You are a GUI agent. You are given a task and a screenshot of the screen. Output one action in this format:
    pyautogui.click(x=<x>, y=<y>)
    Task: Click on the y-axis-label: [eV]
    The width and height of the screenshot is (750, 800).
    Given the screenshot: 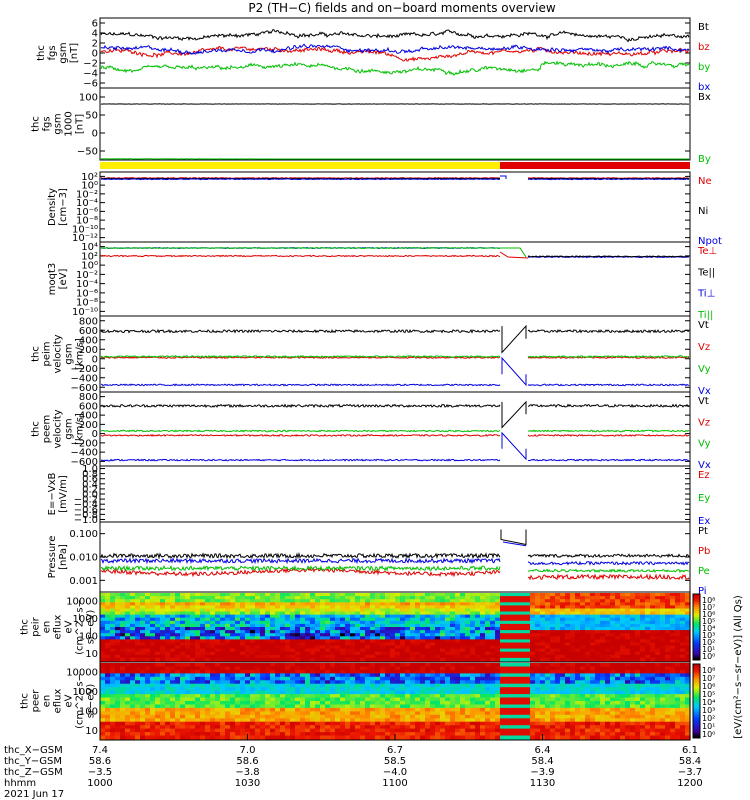 What is the action you would take?
    pyautogui.click(x=63, y=279)
    